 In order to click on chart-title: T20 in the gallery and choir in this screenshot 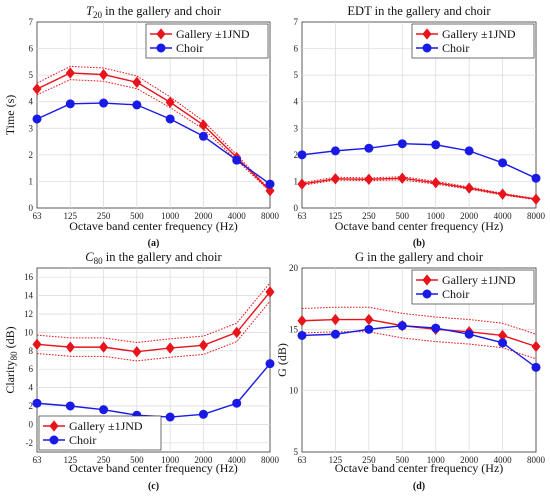, I will do `click(154, 12)`.